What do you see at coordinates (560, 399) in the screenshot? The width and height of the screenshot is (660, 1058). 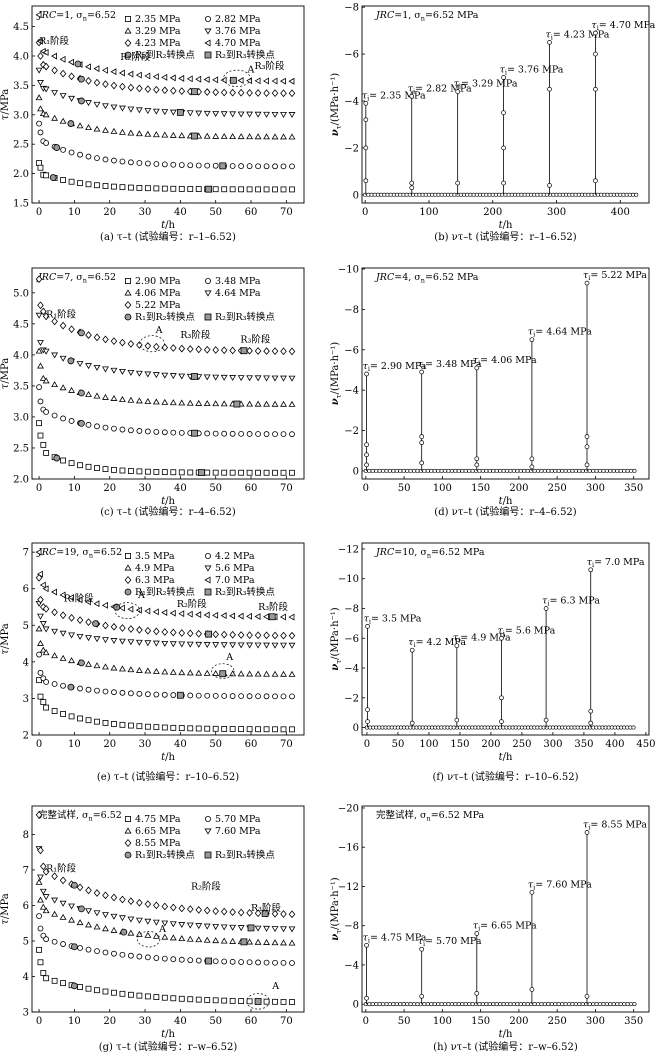 I see `stage-216: τi= 4.64 MPa` at bounding box center [560, 399].